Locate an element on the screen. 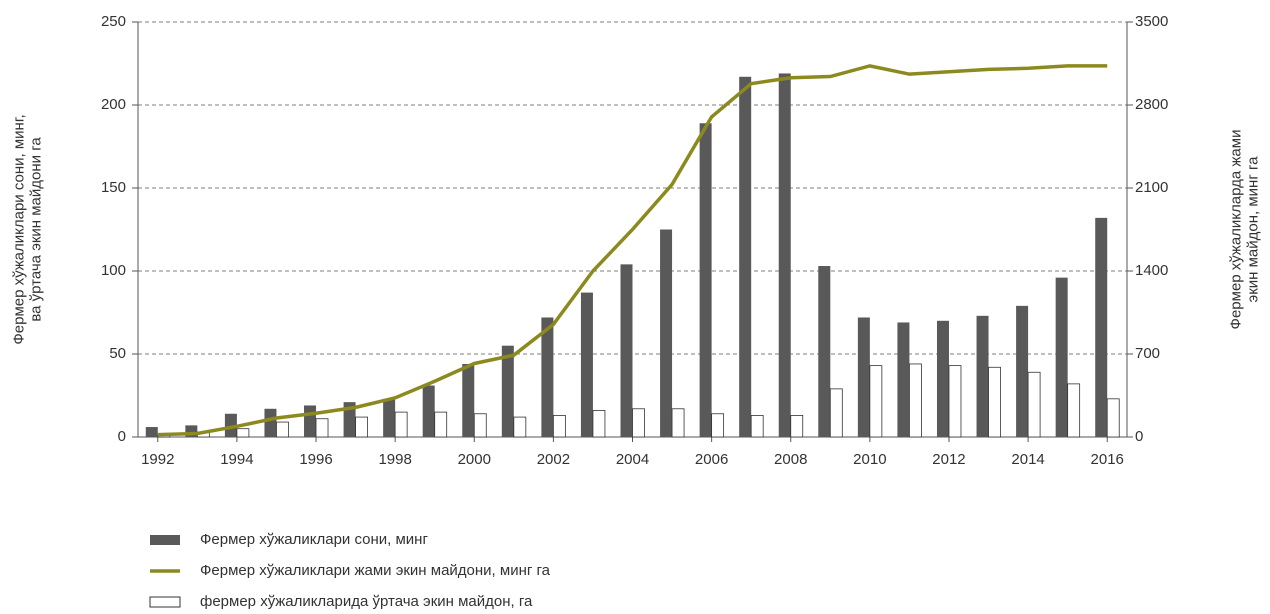  x-tick-label: 2000 is located at coordinates (474, 459).